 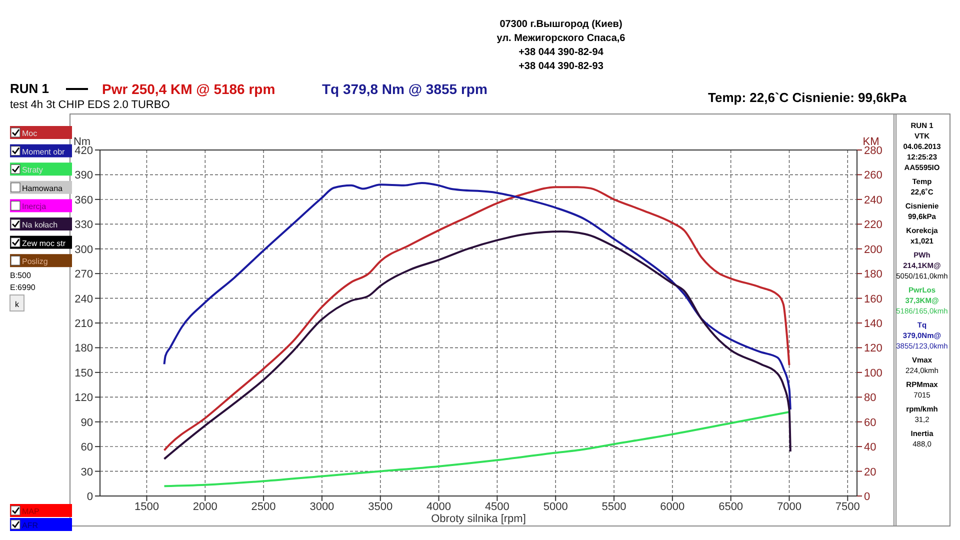 What do you see at coordinates (614, 507) in the screenshot?
I see `x-tick-label: 5500` at bounding box center [614, 507].